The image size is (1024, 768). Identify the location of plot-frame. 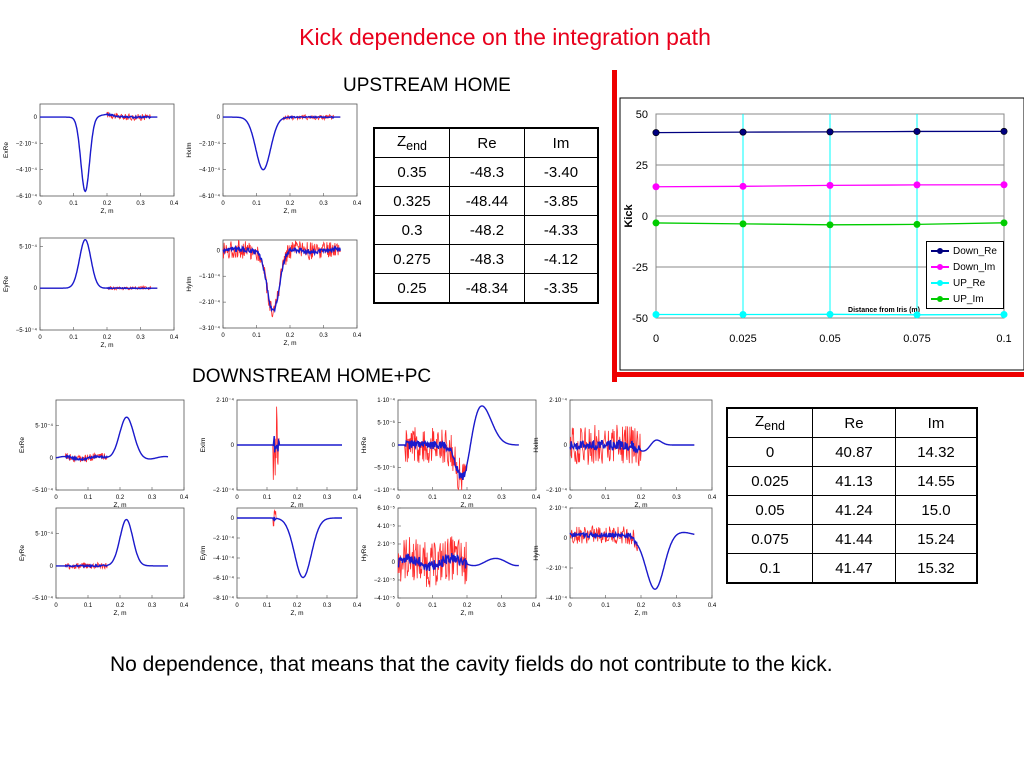
(107, 284).